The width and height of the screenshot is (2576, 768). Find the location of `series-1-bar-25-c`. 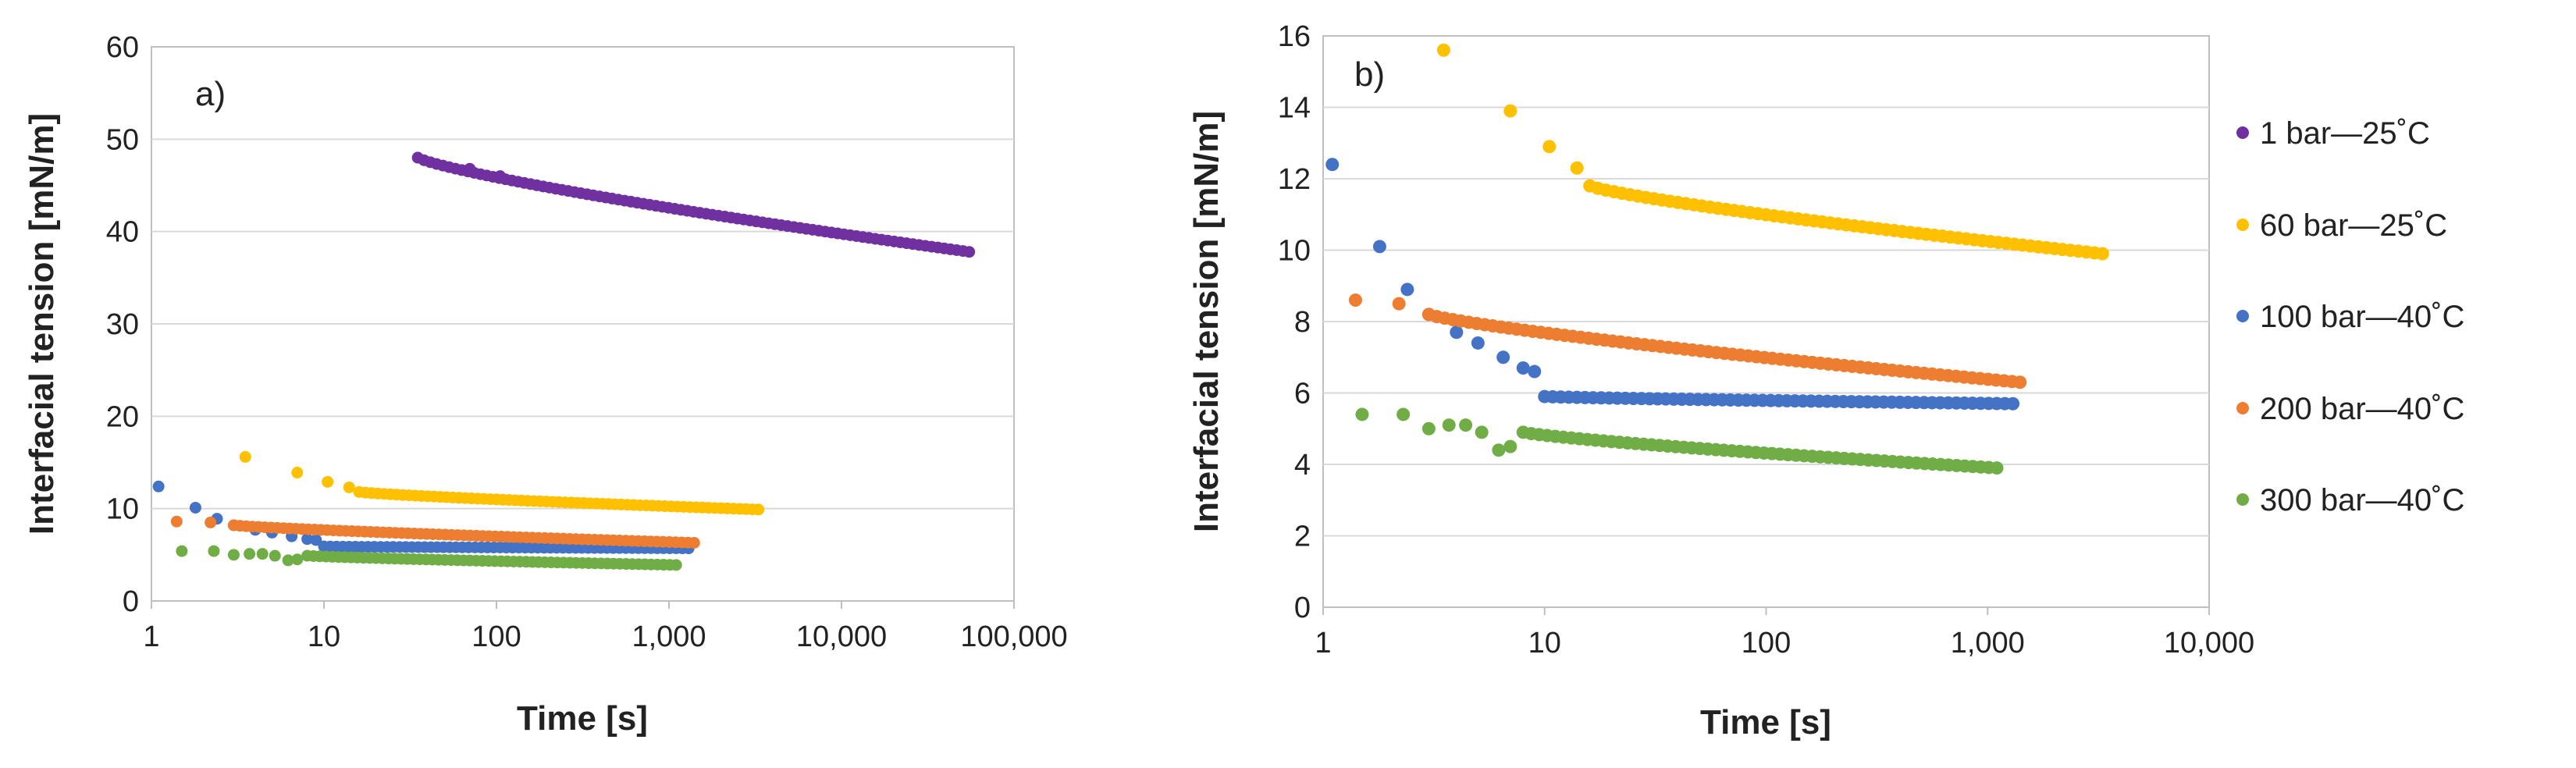

series-1-bar-25-c is located at coordinates (693, 204).